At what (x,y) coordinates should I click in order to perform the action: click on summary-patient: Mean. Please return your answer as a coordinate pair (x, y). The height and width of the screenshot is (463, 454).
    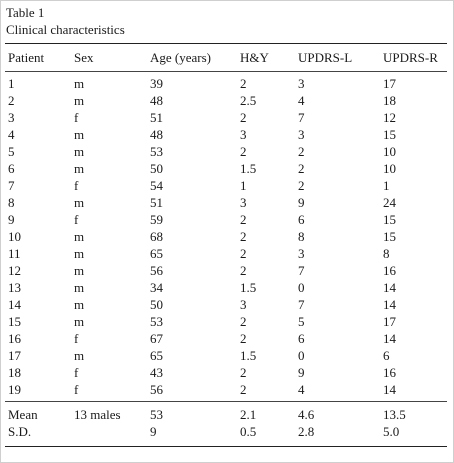
    Looking at the image, I should click on (23, 414).